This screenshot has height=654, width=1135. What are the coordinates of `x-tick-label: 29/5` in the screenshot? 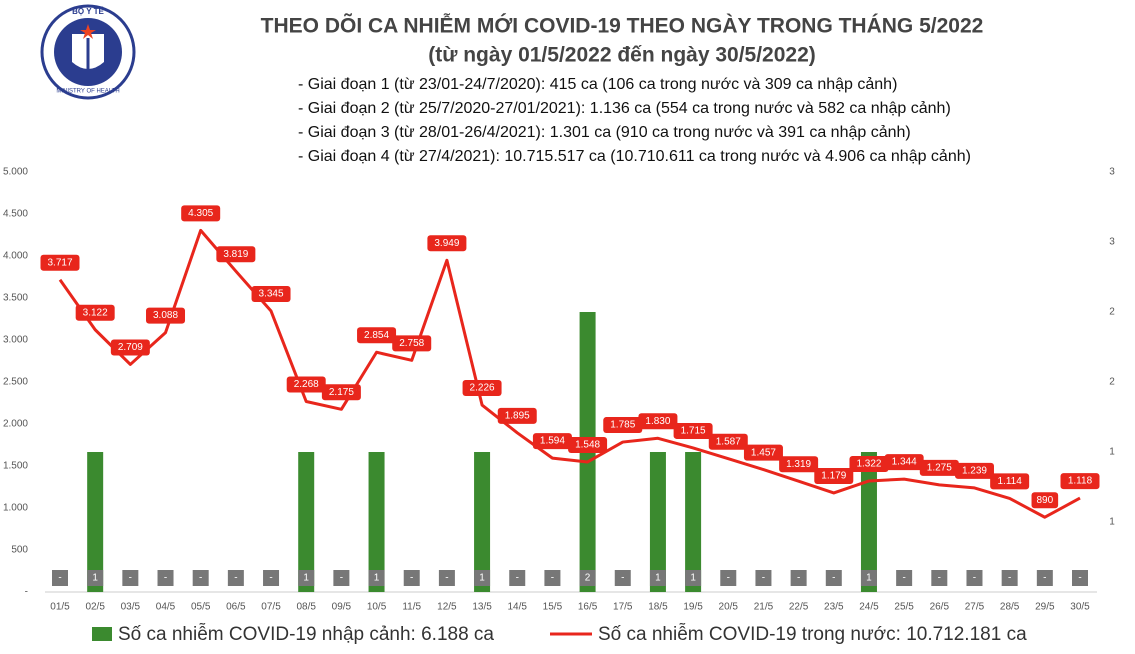 It's located at (1045, 607).